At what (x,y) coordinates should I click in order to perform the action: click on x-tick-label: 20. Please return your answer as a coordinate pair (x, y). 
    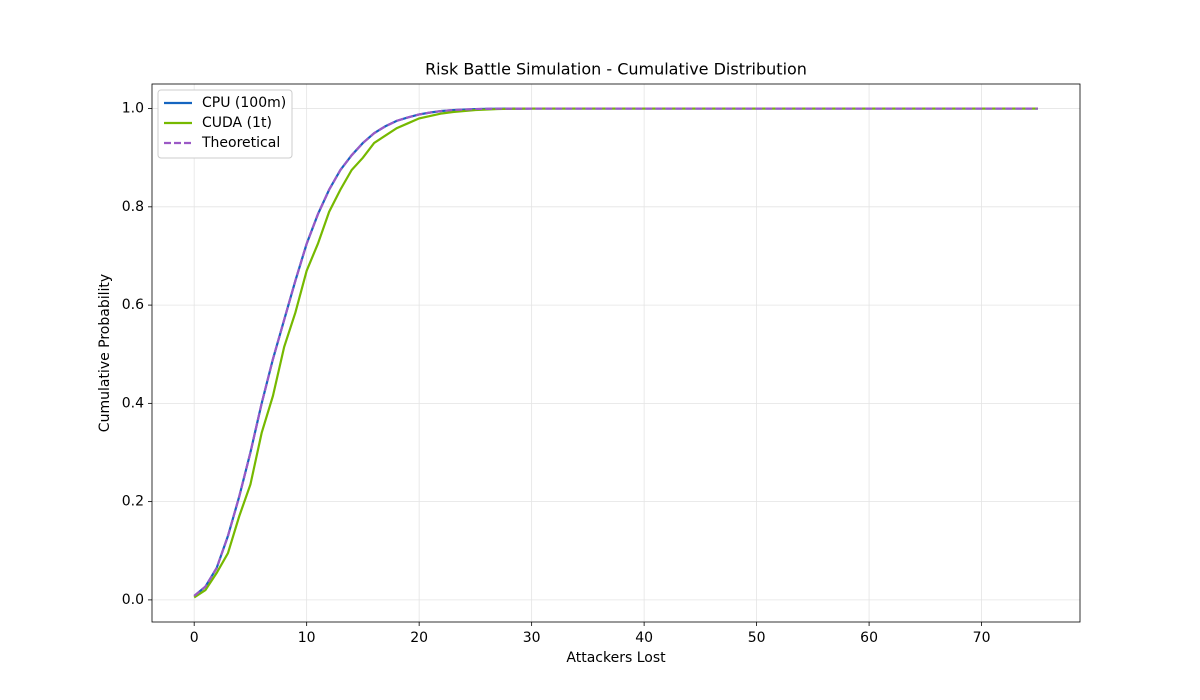
    Looking at the image, I should click on (419, 638).